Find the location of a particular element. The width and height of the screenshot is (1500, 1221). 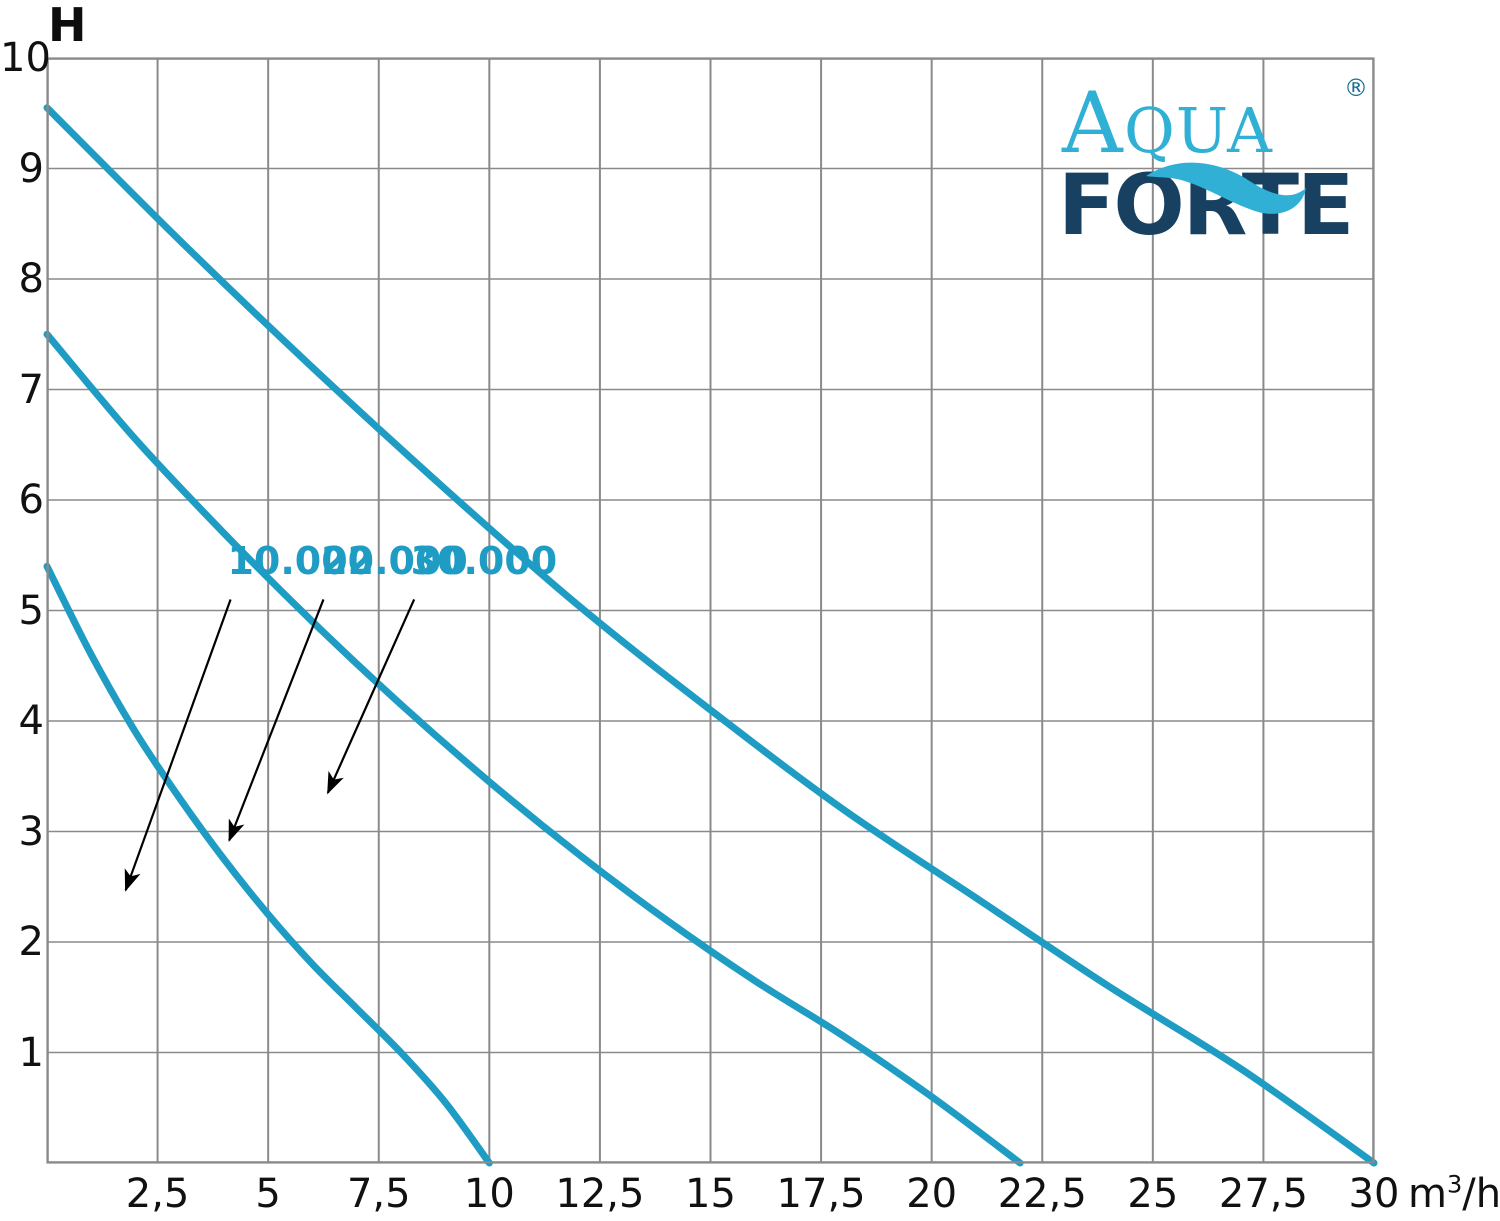

y-tick-label: 9 is located at coordinates (31, 168).